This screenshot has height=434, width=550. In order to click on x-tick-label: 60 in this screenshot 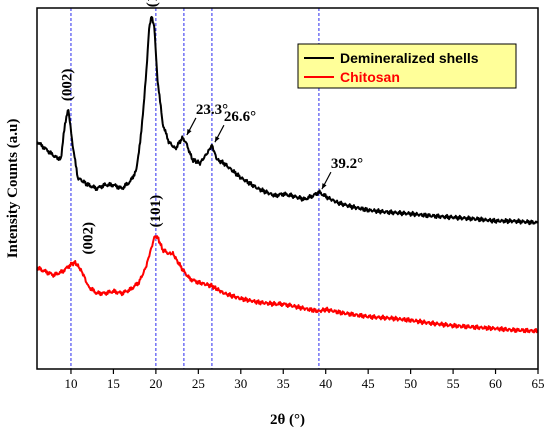, I will do `click(495, 383)`.